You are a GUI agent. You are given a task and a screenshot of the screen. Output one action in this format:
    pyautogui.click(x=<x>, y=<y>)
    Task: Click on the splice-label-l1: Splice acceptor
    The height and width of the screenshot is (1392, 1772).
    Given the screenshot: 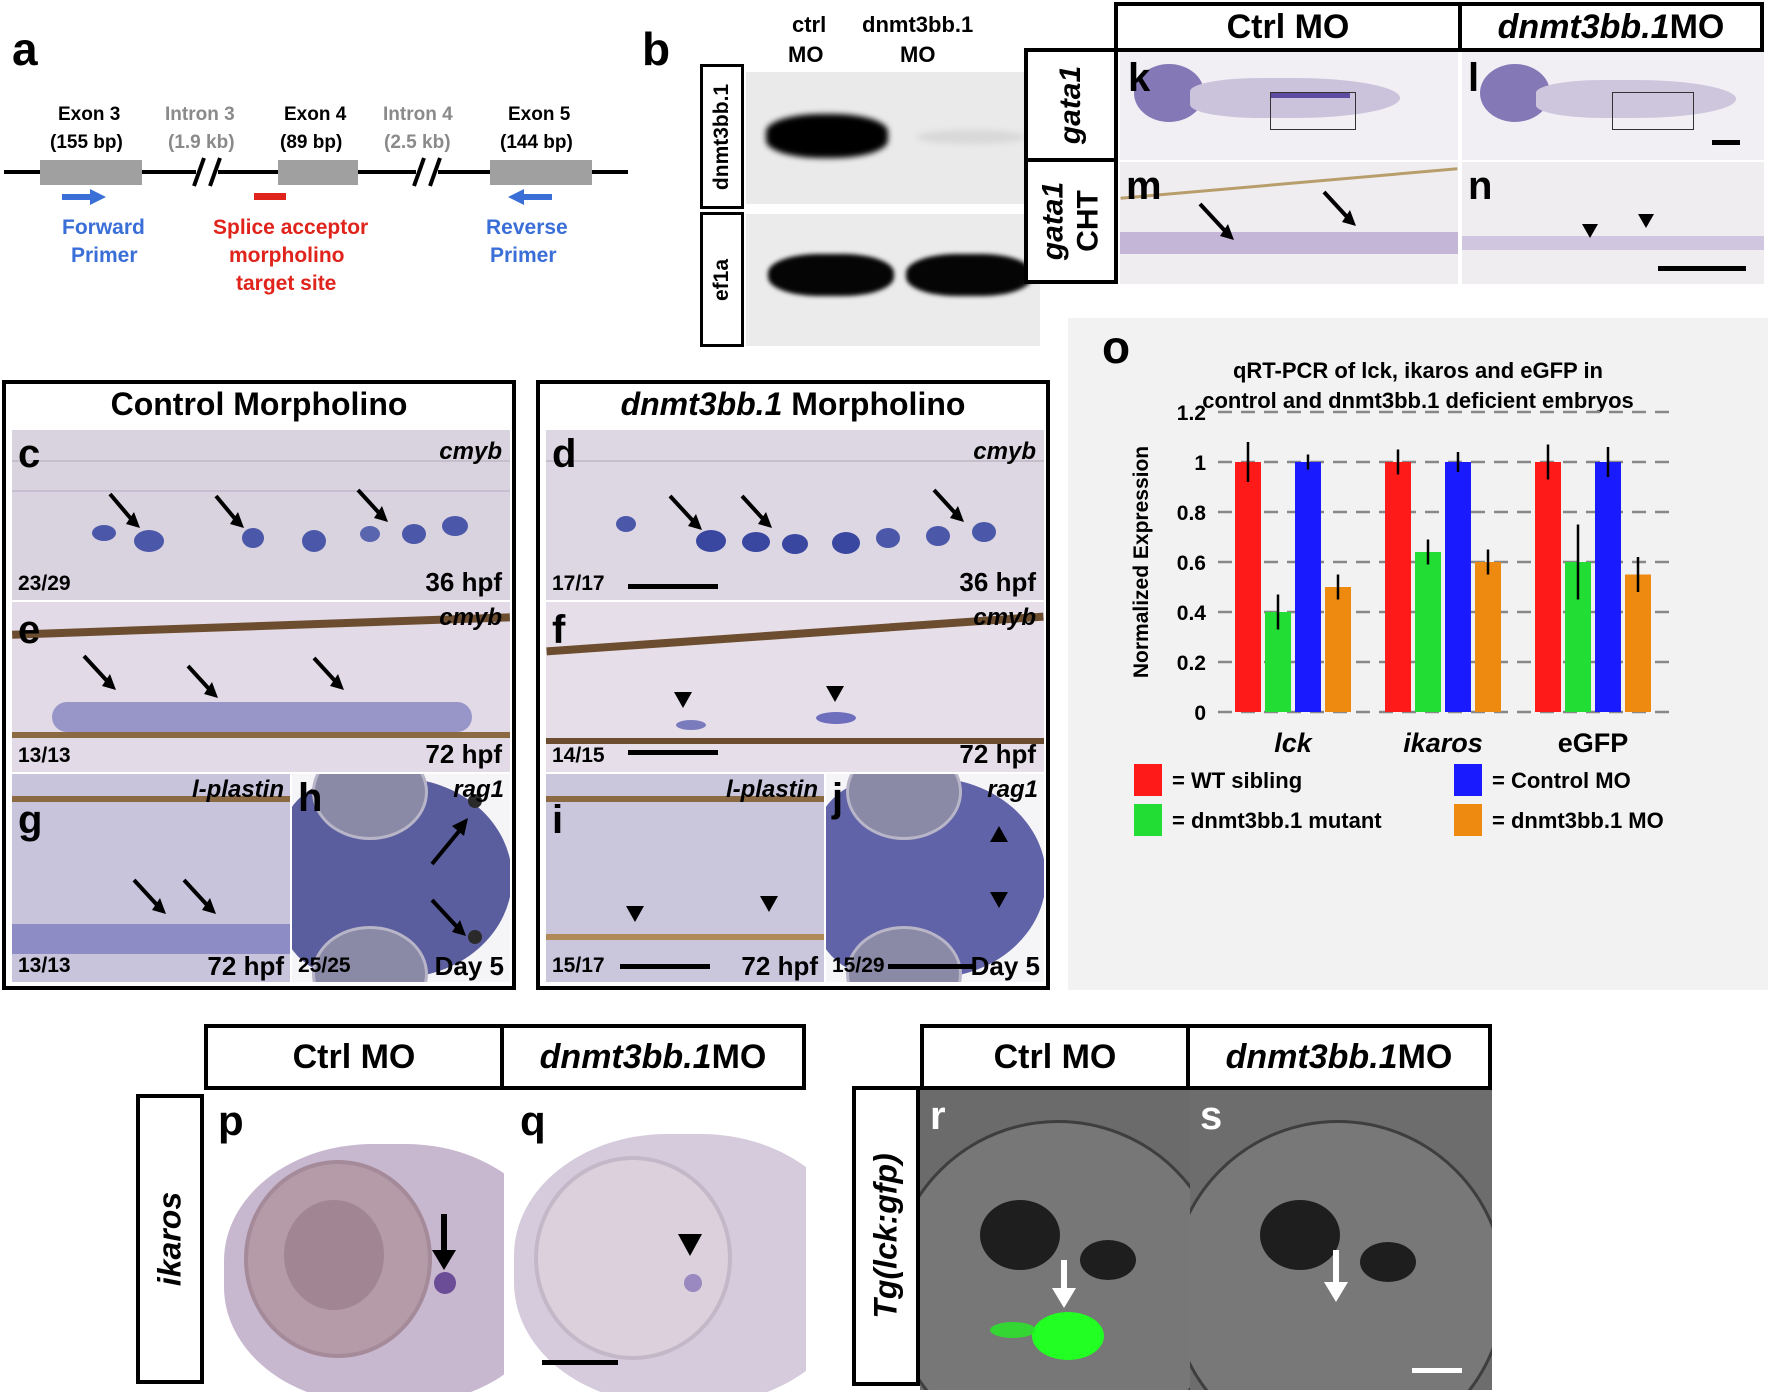 What is the action you would take?
    pyautogui.click(x=291, y=227)
    